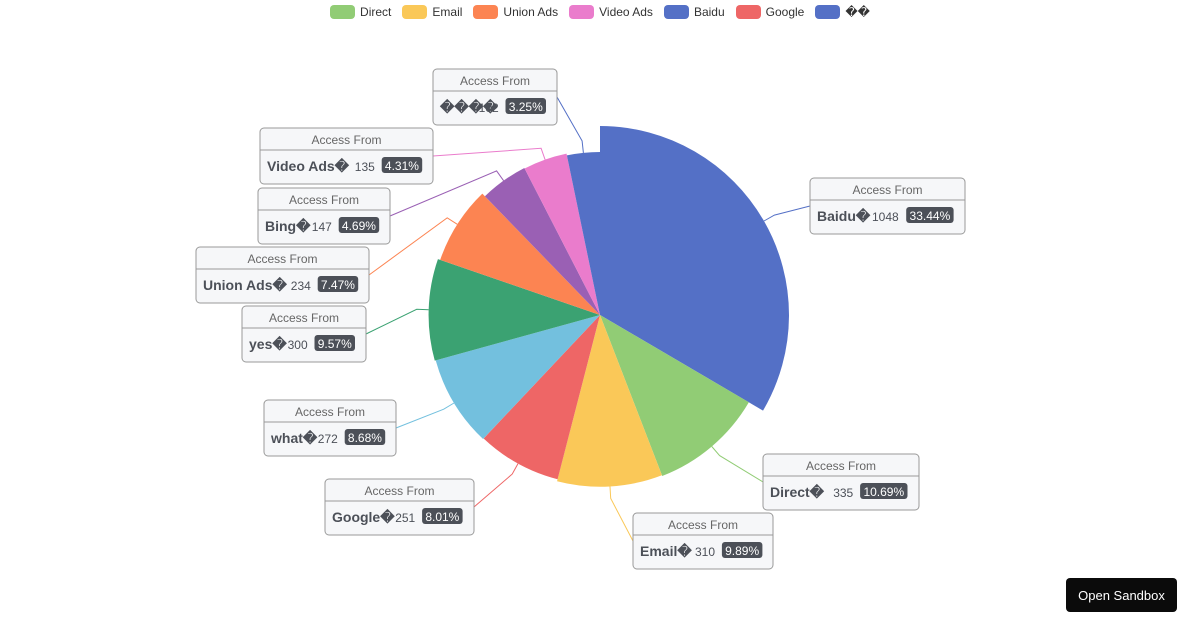 The image size is (1200, 630). Describe the element at coordinates (844, 215) in the screenshot. I see `label-name: Baidu�` at that location.